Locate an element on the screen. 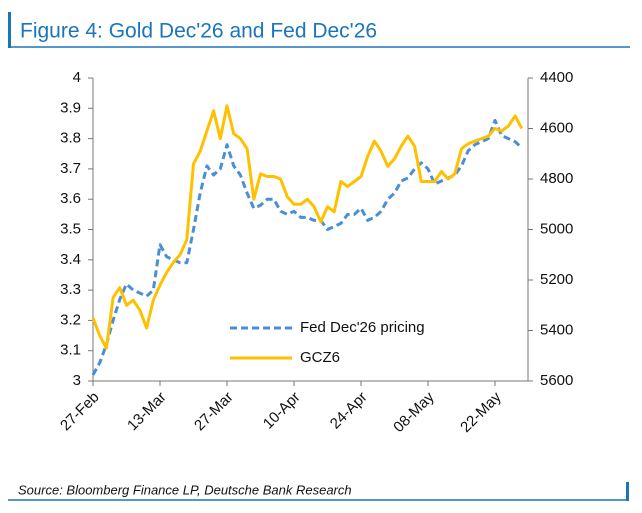 The height and width of the screenshot is (513, 642). x-tick-label: 08-May is located at coordinates (414, 412).